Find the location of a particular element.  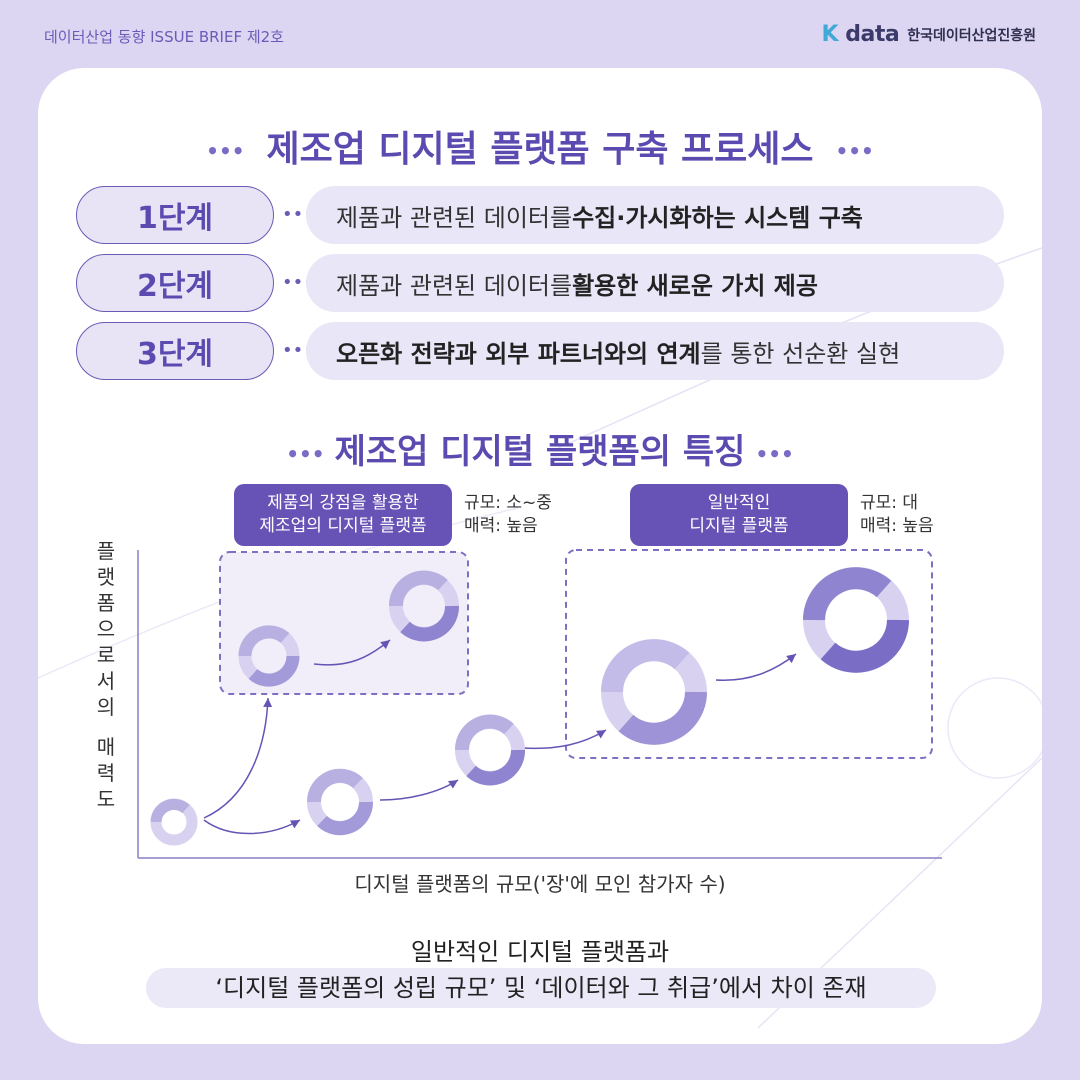

step-2-description: 제품과 관련된 데이터를 활용한 새로운 가치 제공 is located at coordinates (655, 283).